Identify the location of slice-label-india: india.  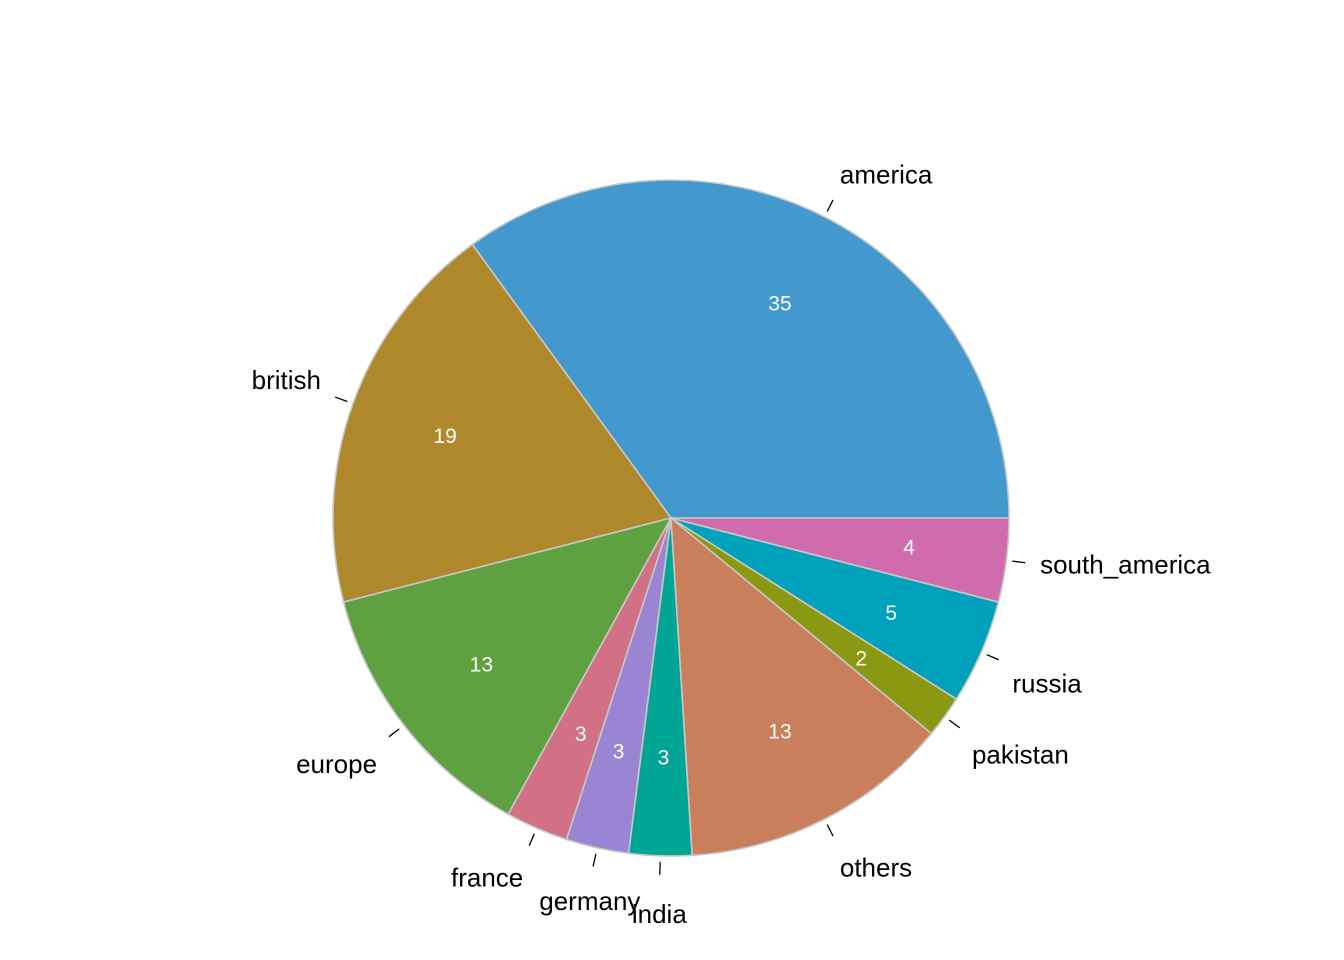
(659, 914).